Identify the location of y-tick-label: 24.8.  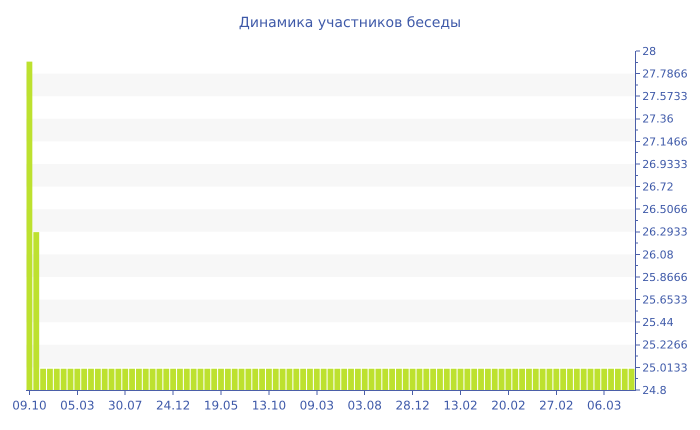
(654, 390).